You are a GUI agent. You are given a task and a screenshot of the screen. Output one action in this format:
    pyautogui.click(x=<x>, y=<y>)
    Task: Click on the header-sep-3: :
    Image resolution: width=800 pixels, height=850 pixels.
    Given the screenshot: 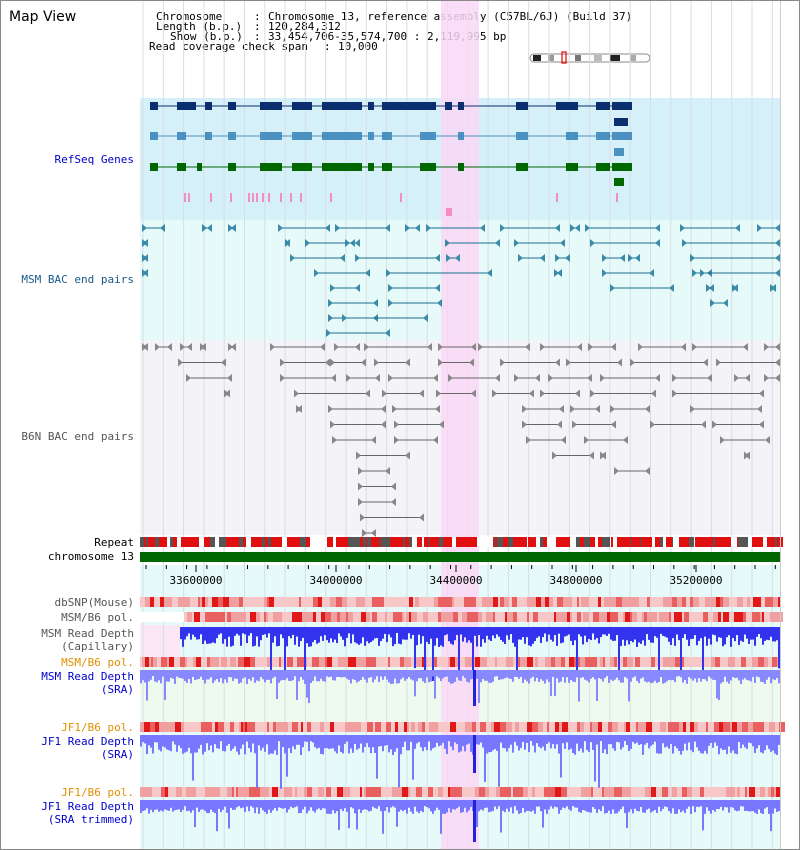 What is the action you would take?
    pyautogui.click(x=257, y=36)
    